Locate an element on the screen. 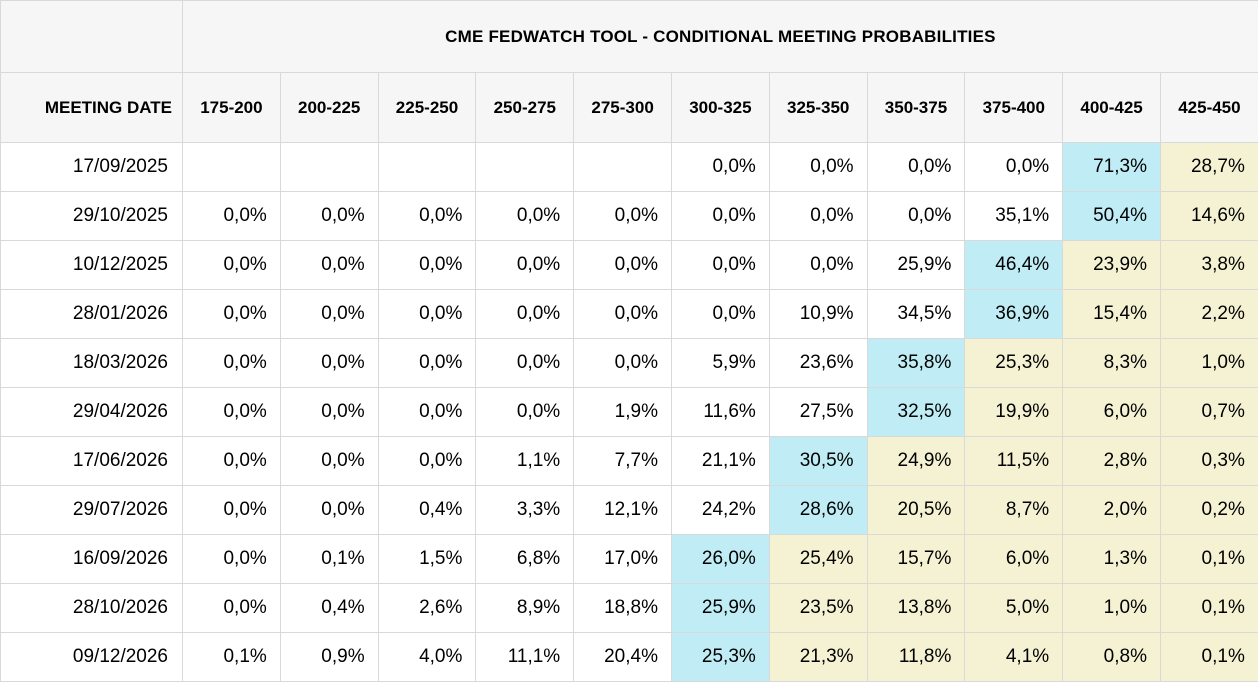 This screenshot has width=1258, height=684. rate-range-header: 400-425 is located at coordinates (1111, 107).